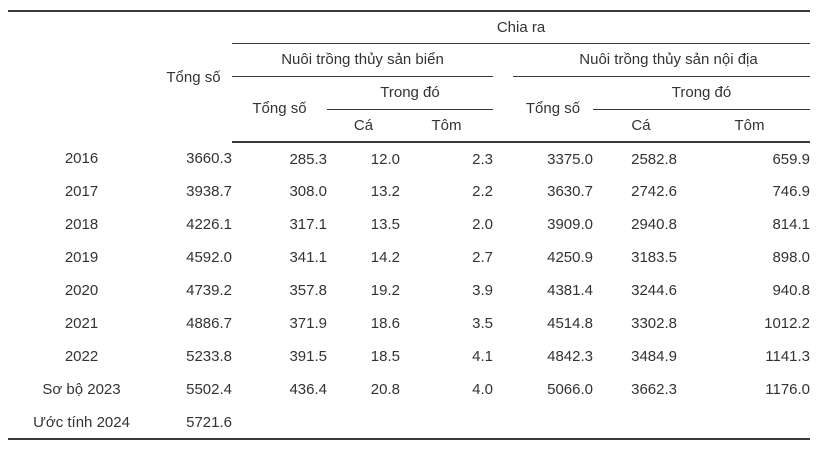 Image resolution: width=831 pixels, height=450 pixels. Describe the element at coordinates (81, 191) in the screenshot. I see `row-label: 2017` at that location.